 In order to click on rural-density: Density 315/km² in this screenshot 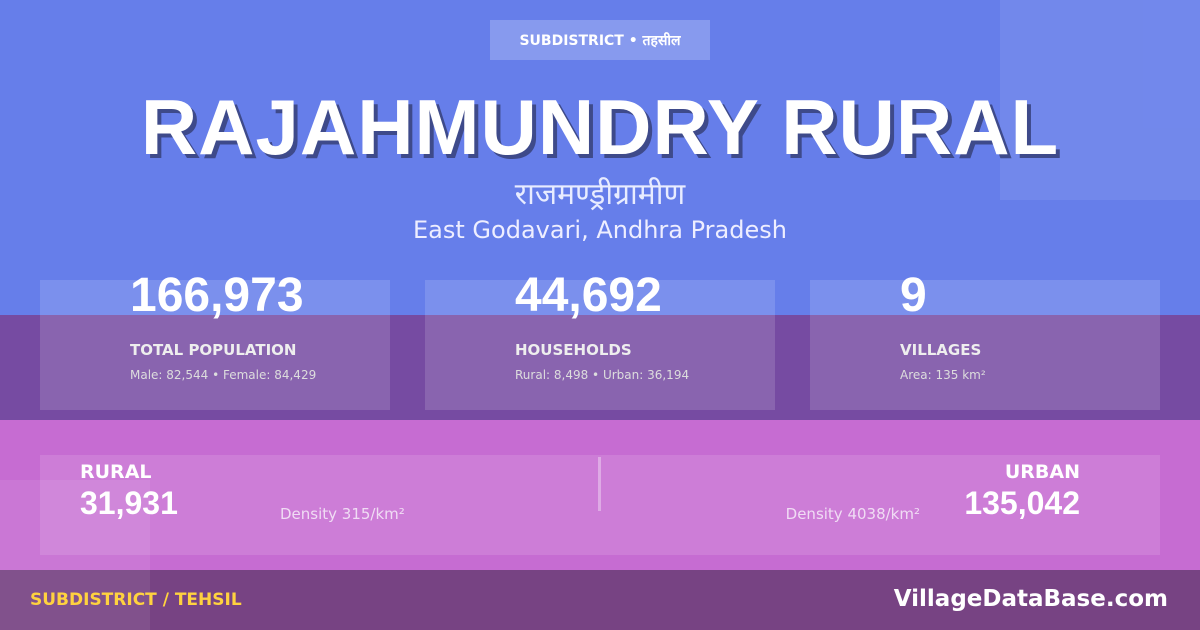, I will do `click(342, 514)`.